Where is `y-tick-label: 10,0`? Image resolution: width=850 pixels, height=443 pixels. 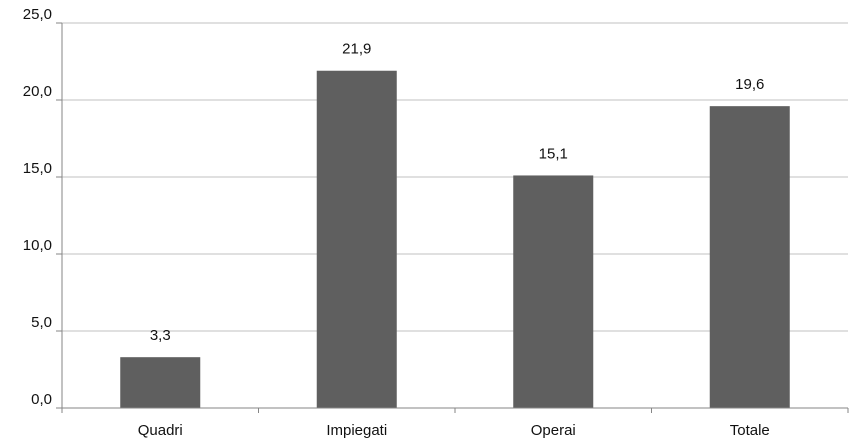
y-tick-label: 10,0 is located at coordinates (37, 245).